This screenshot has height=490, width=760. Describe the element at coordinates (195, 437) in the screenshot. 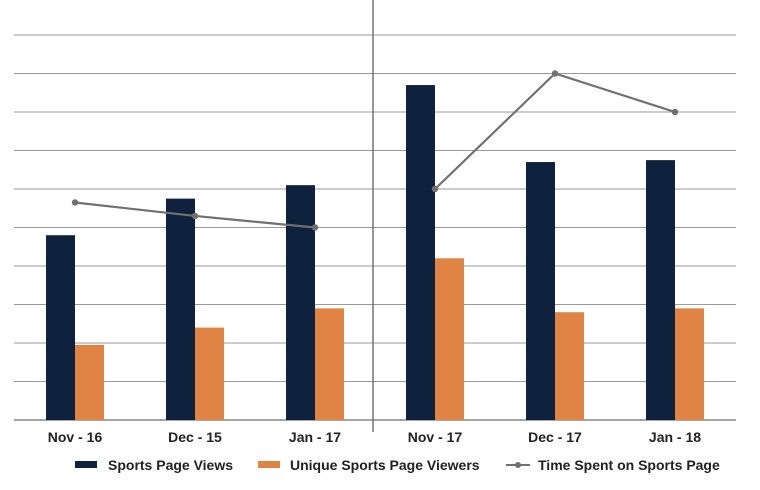

I see `x-tick-label: Dec - 15` at that location.